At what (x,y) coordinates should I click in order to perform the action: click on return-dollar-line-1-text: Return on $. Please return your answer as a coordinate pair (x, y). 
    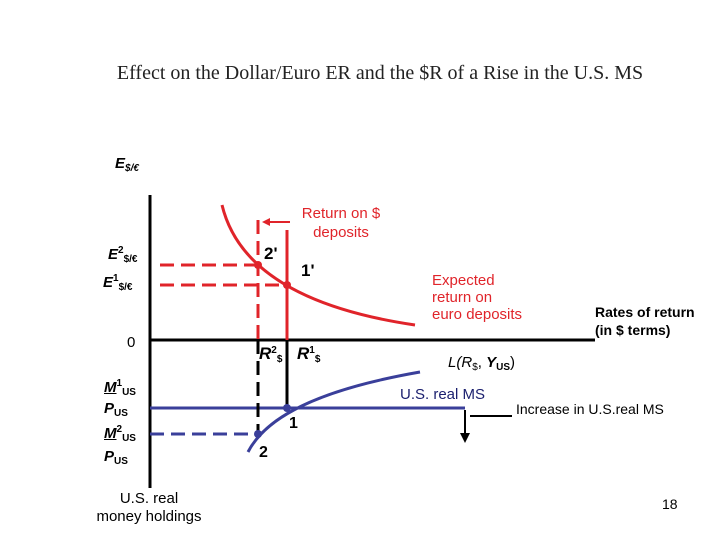
    Looking at the image, I should click on (341, 213).